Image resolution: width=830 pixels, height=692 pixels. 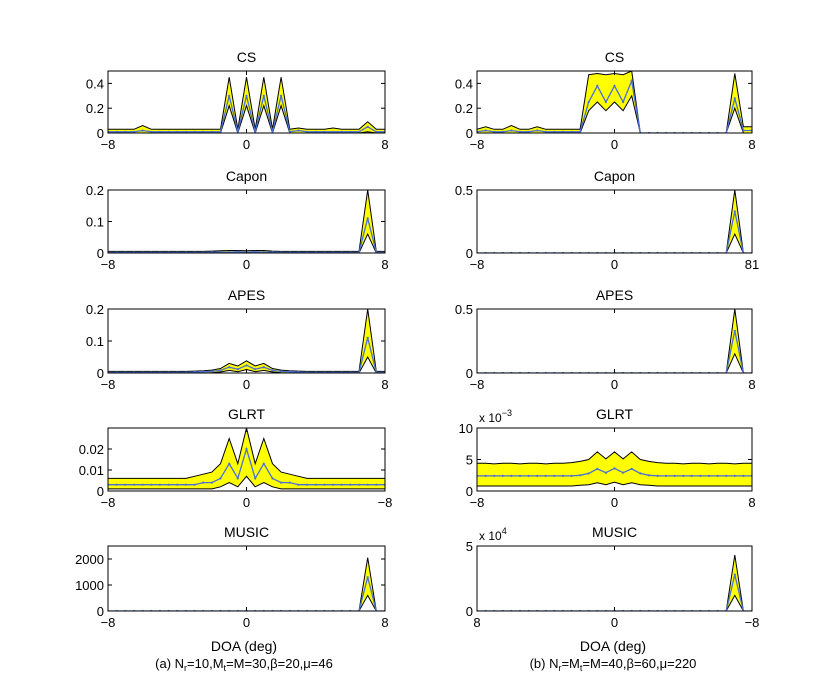 I want to click on x-tick-label: 81, so click(x=752, y=264).